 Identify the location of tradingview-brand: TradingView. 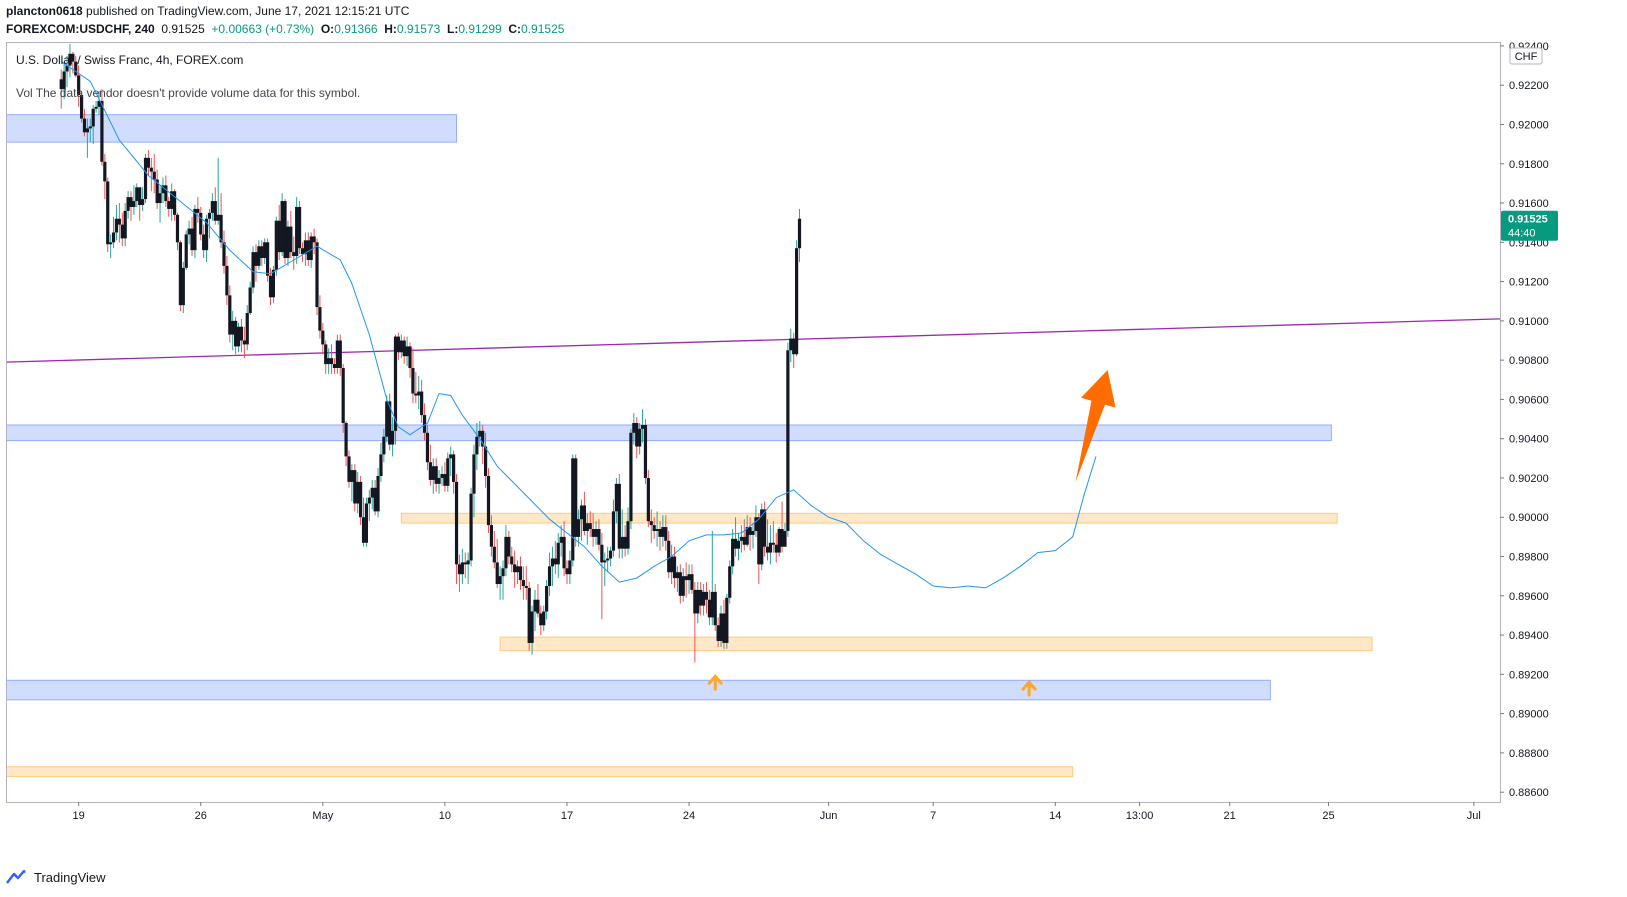
(70, 877).